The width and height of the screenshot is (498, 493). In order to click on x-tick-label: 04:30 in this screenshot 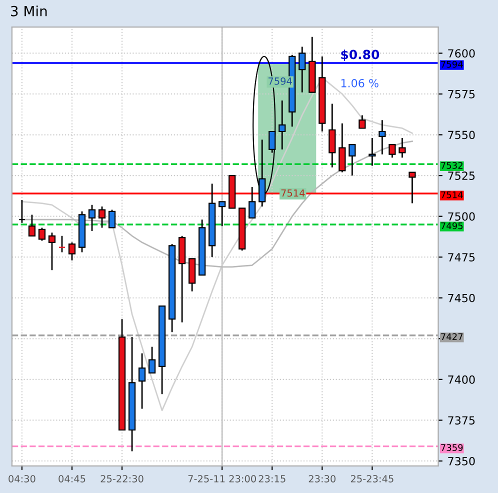, I will do `click(22, 478)`.